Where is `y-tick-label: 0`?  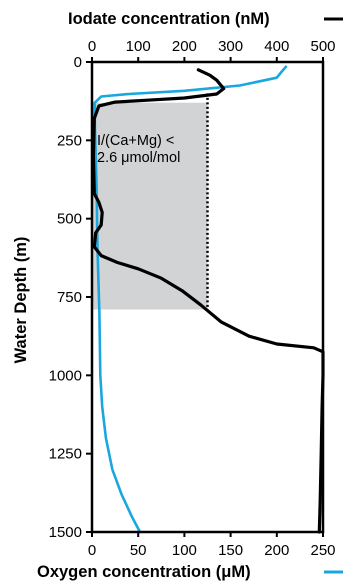
y-tick-label: 0 is located at coordinates (78, 62).